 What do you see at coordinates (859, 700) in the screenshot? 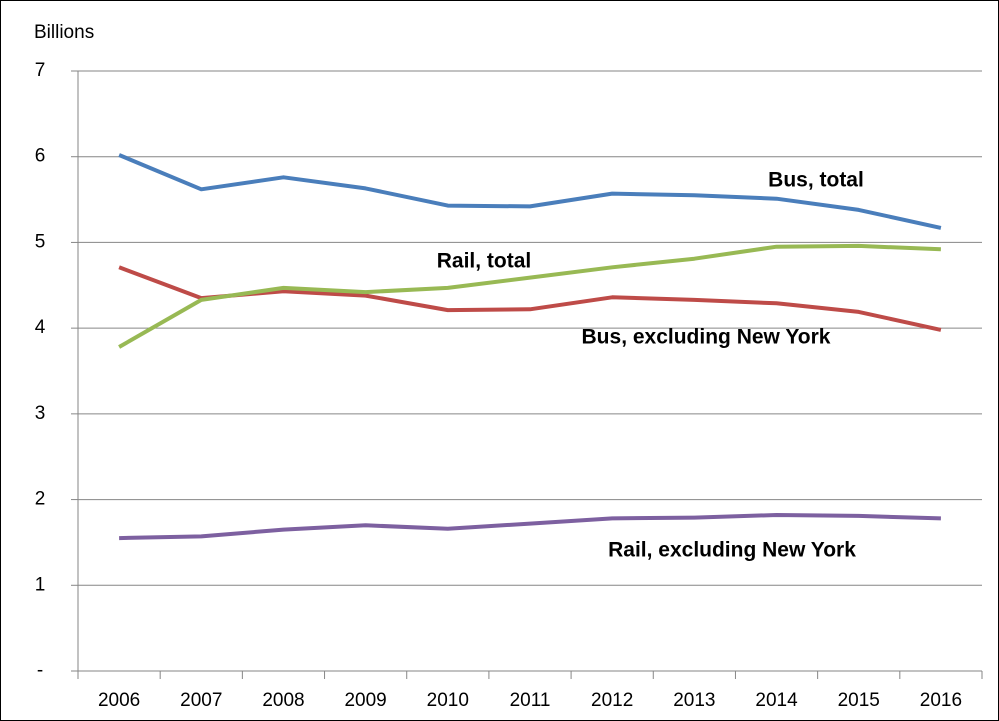
I see `x-tick-label: 2015` at bounding box center [859, 700].